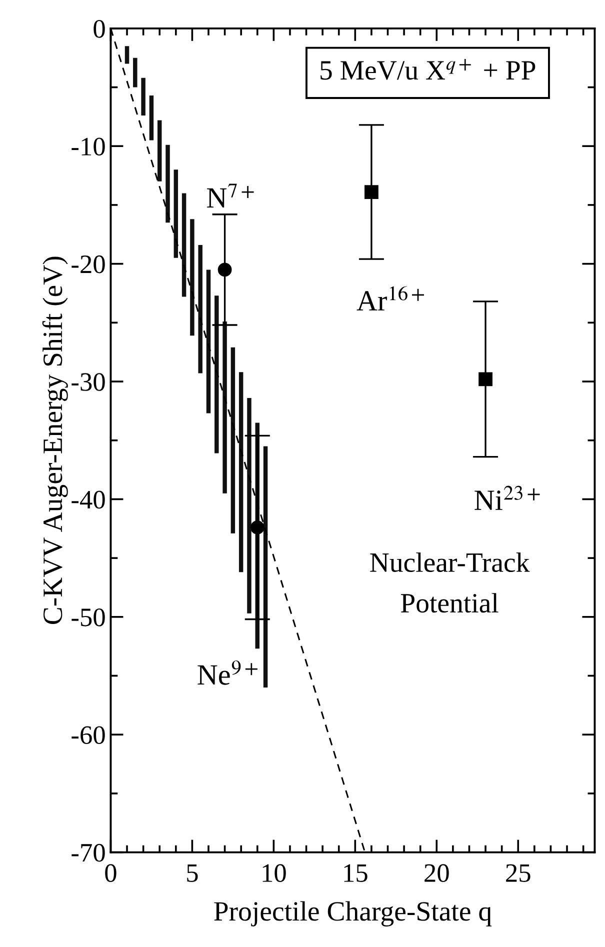  I want to click on x-tick-label: 10, so click(274, 873).